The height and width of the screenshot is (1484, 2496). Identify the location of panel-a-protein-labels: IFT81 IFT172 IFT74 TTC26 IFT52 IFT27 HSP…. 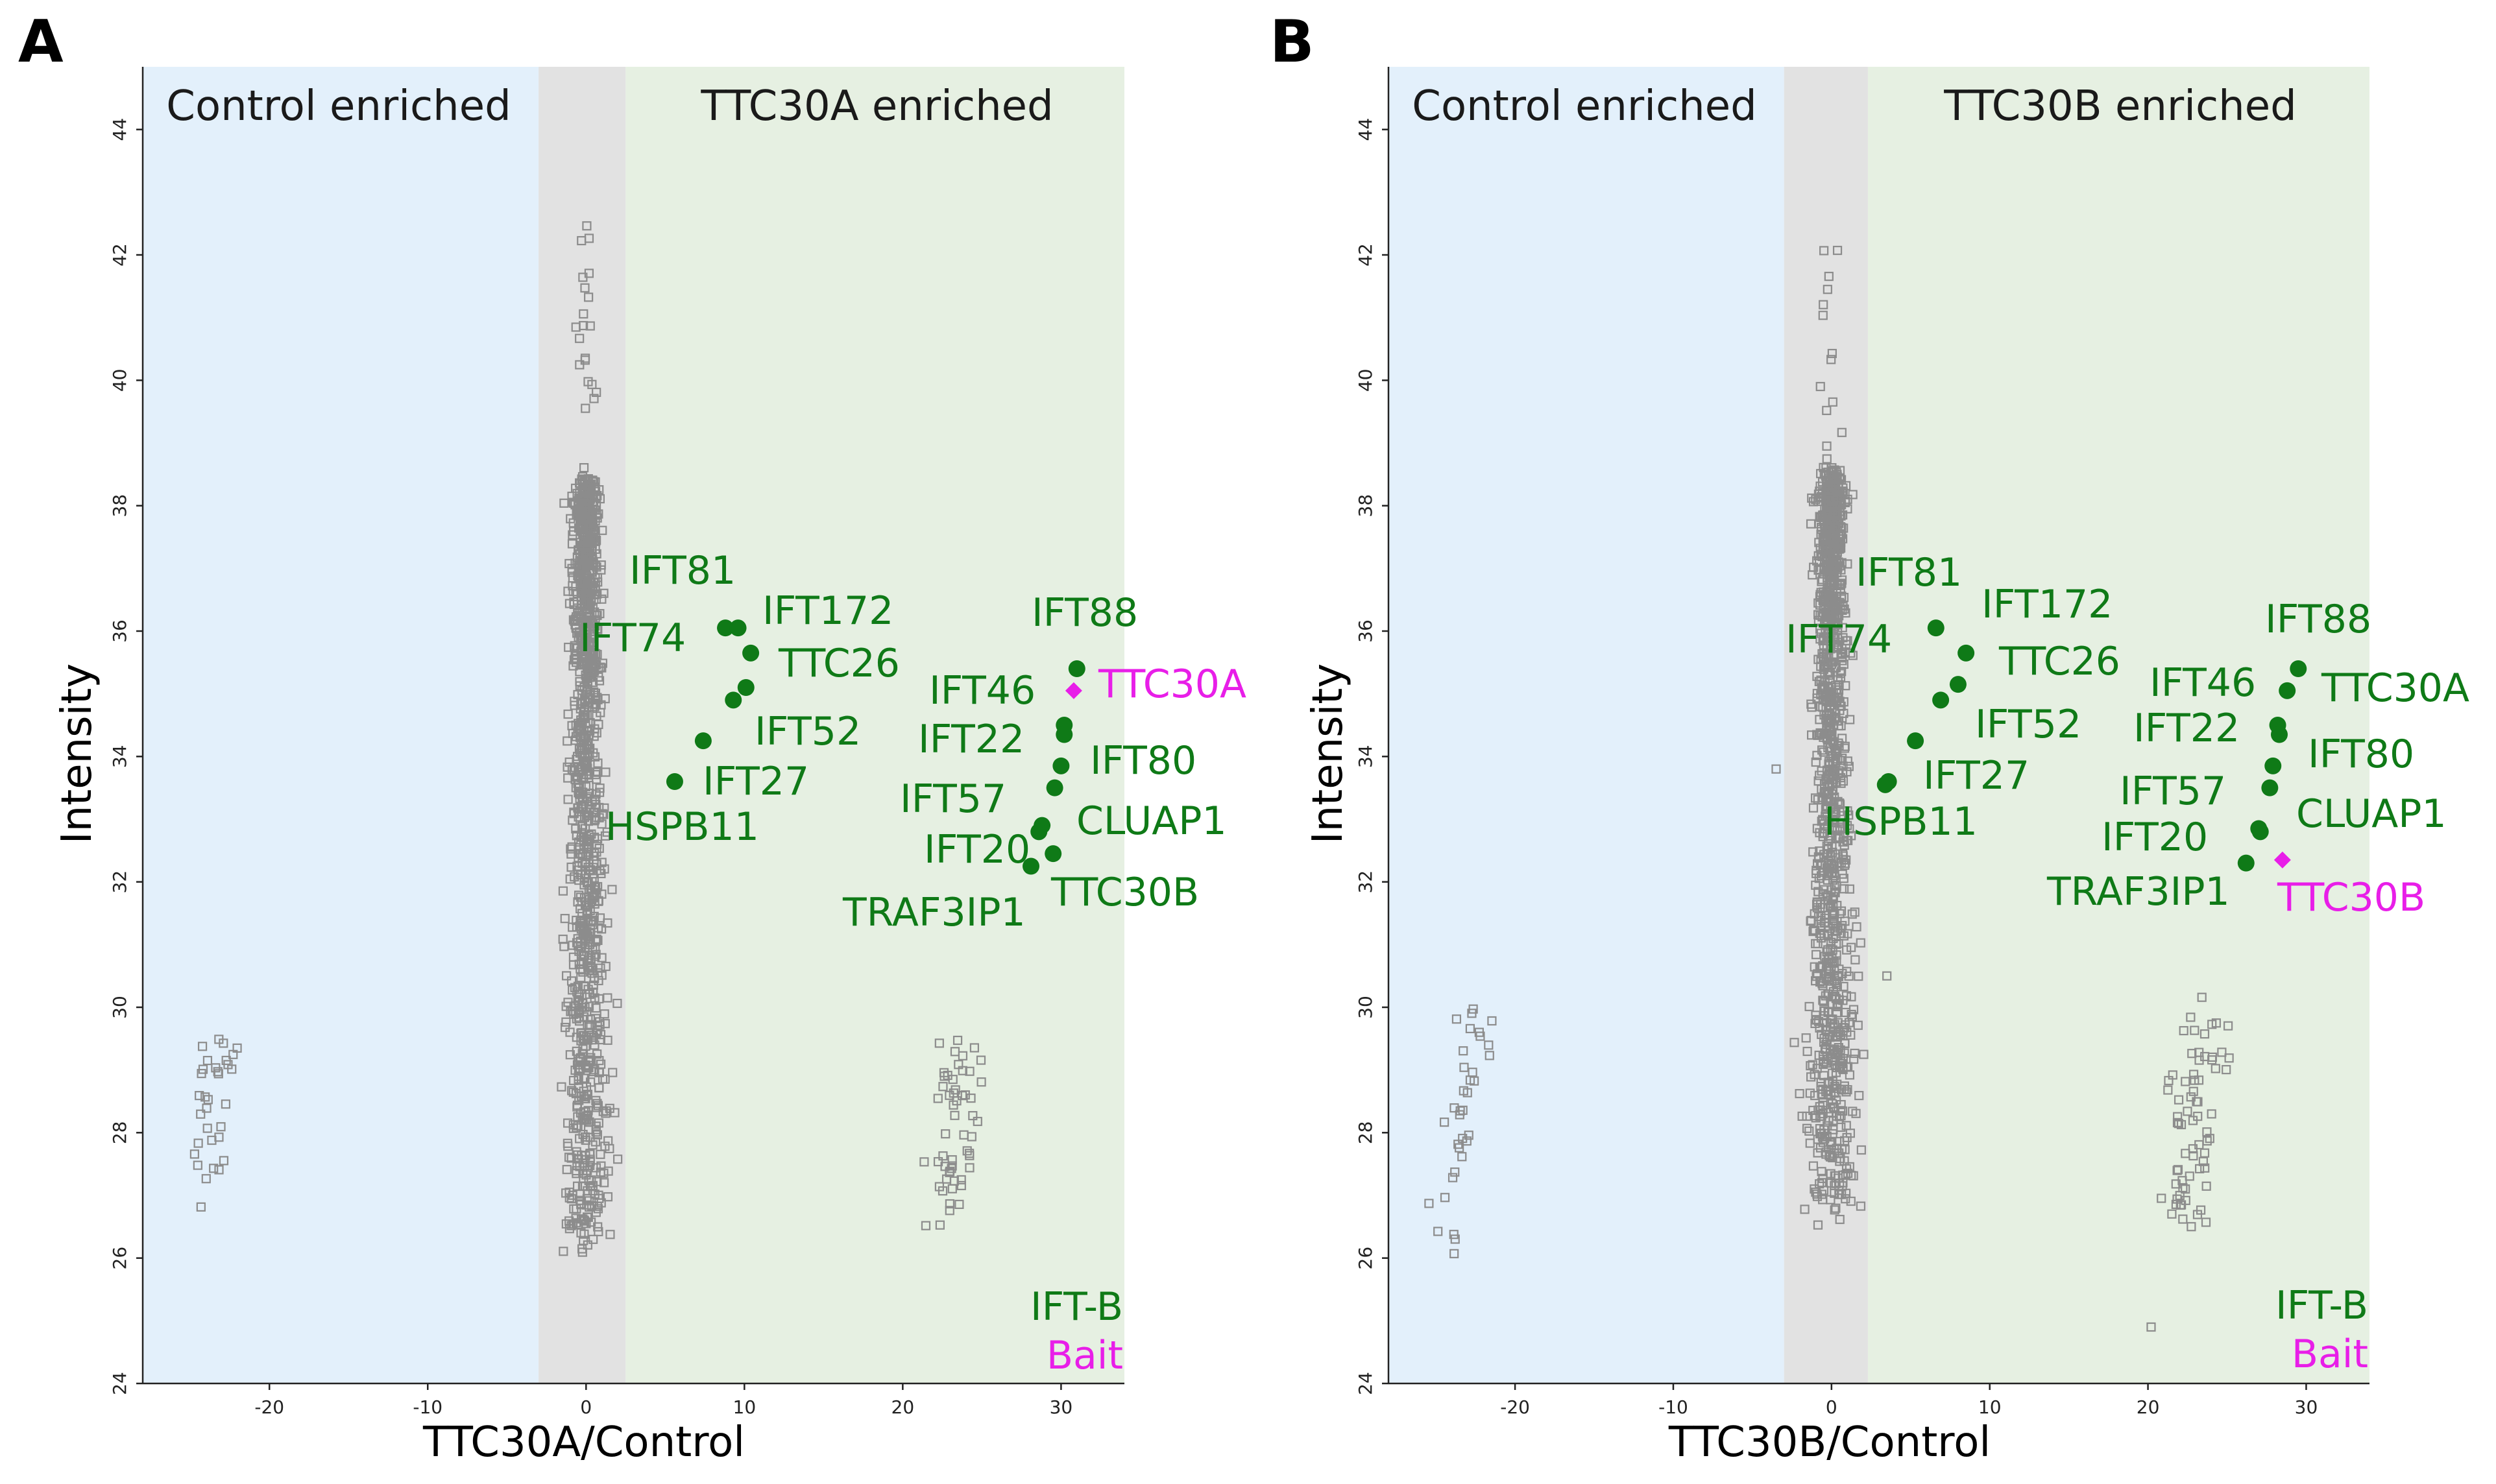
(912, 742).